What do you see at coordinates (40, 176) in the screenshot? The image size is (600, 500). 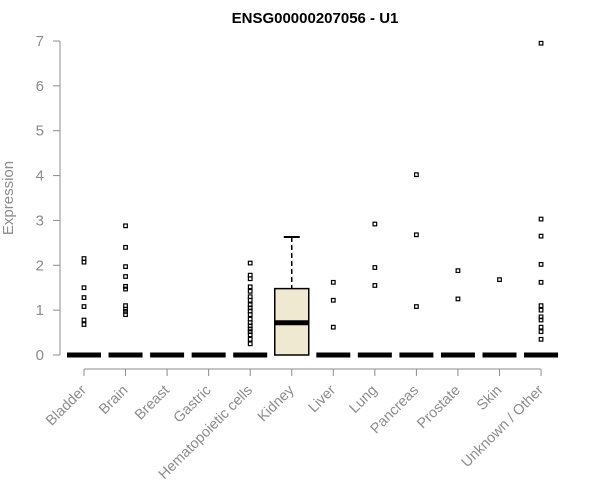 I see `y-tick-label: 4` at bounding box center [40, 176].